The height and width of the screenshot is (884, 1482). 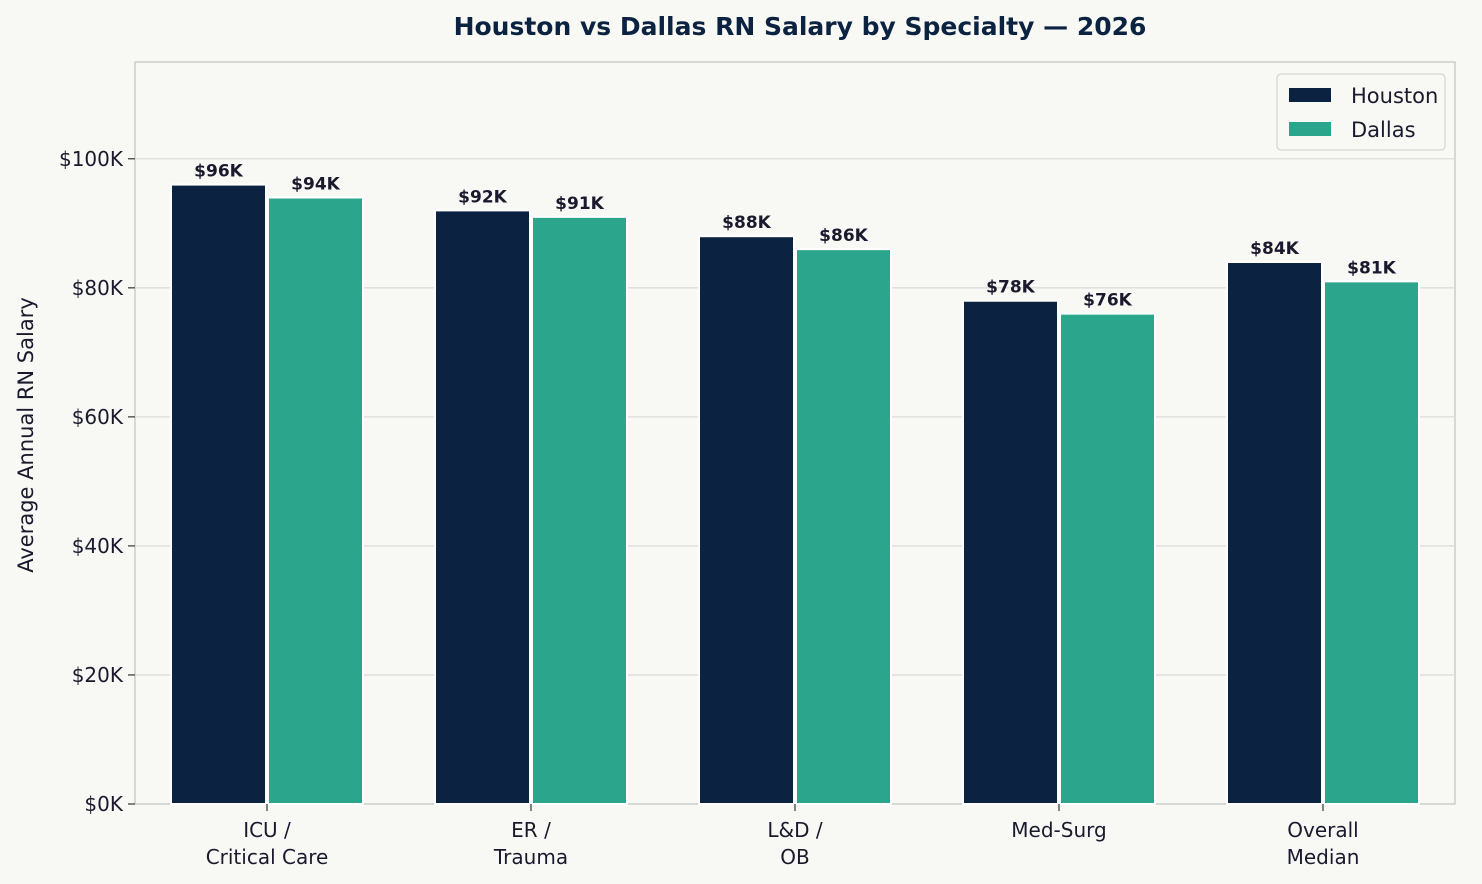 I want to click on data-label: $91K, so click(x=579, y=204).